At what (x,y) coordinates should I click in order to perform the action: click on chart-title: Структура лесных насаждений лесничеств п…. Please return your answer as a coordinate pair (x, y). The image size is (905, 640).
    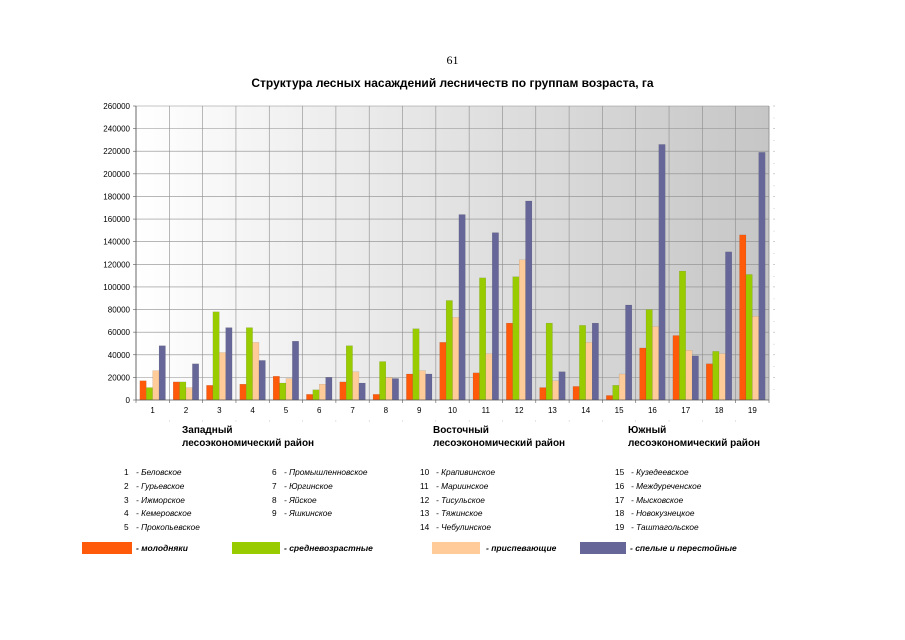
    Looking at the image, I should click on (452, 83).